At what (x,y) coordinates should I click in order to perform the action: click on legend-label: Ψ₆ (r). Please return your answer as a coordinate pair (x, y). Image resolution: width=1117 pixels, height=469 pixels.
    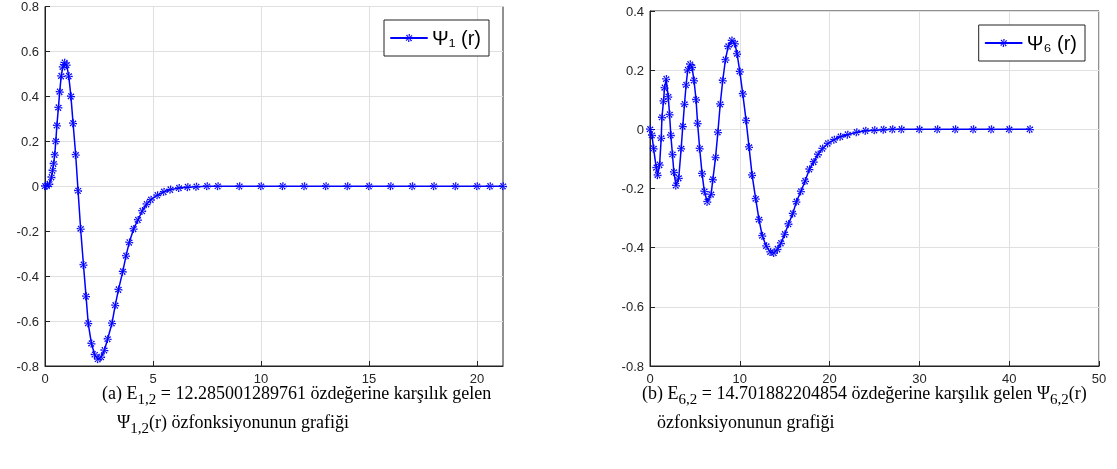
    Looking at the image, I should click on (1051, 43).